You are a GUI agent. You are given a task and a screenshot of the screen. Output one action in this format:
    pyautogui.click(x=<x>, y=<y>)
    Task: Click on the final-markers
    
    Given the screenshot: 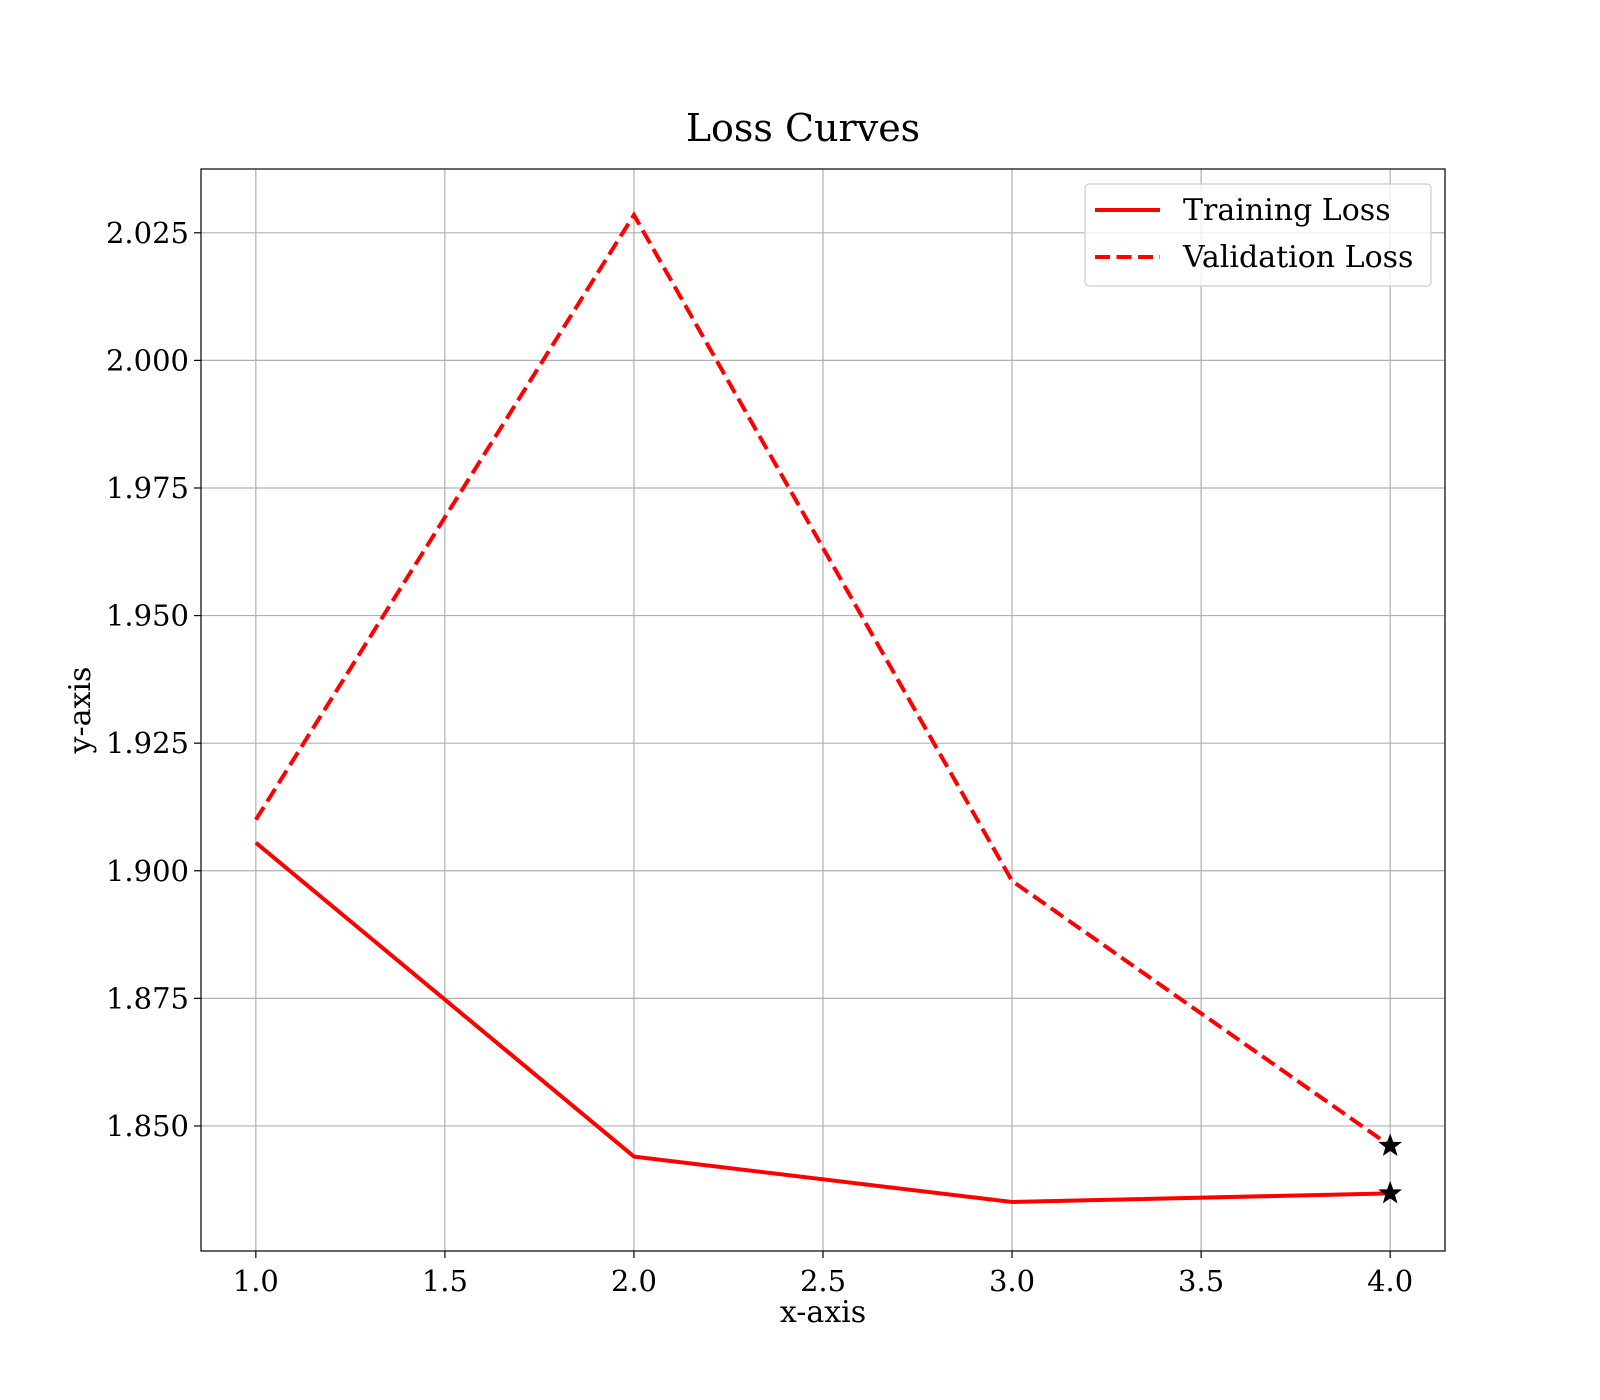 What is the action you would take?
    pyautogui.click(x=1390, y=1168)
    